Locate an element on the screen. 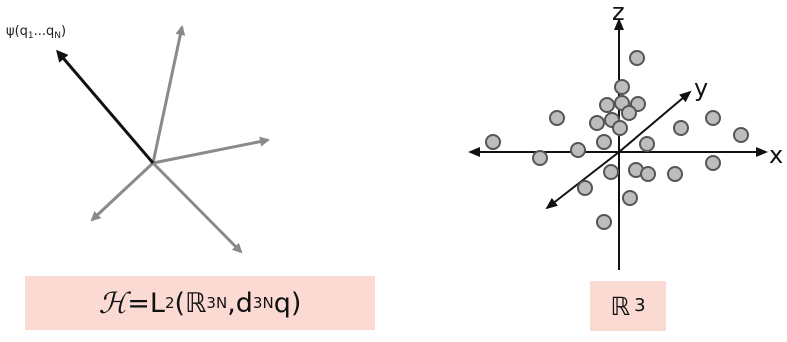 This screenshot has width=787, height=342. z-axis-label: z is located at coordinates (618, 13).